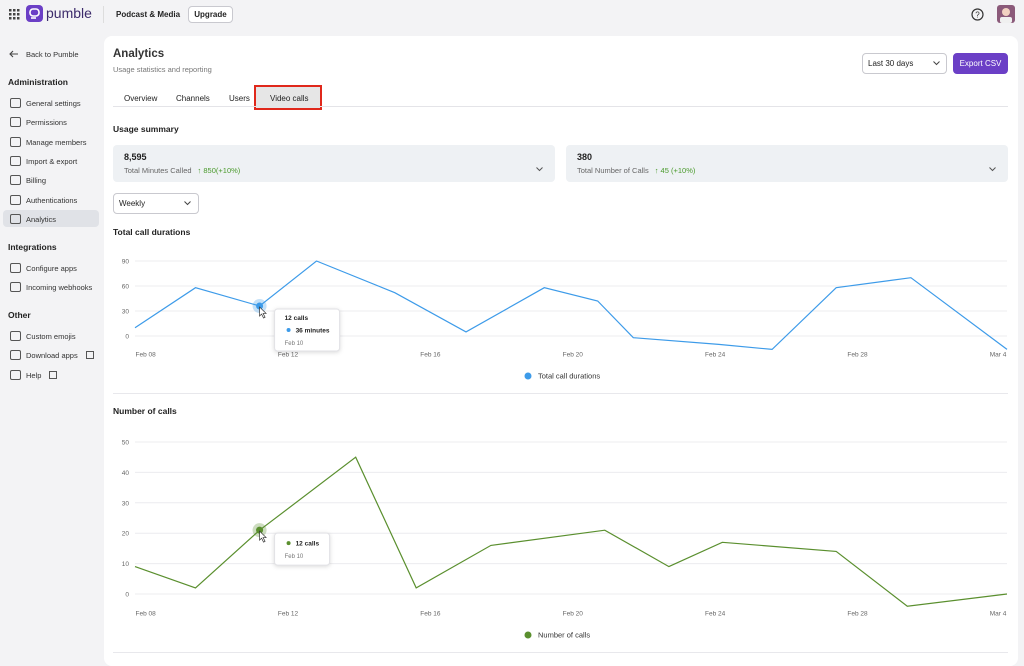  Describe the element at coordinates (19, 315) in the screenshot. I see `sidebar-section-title: Other` at that location.